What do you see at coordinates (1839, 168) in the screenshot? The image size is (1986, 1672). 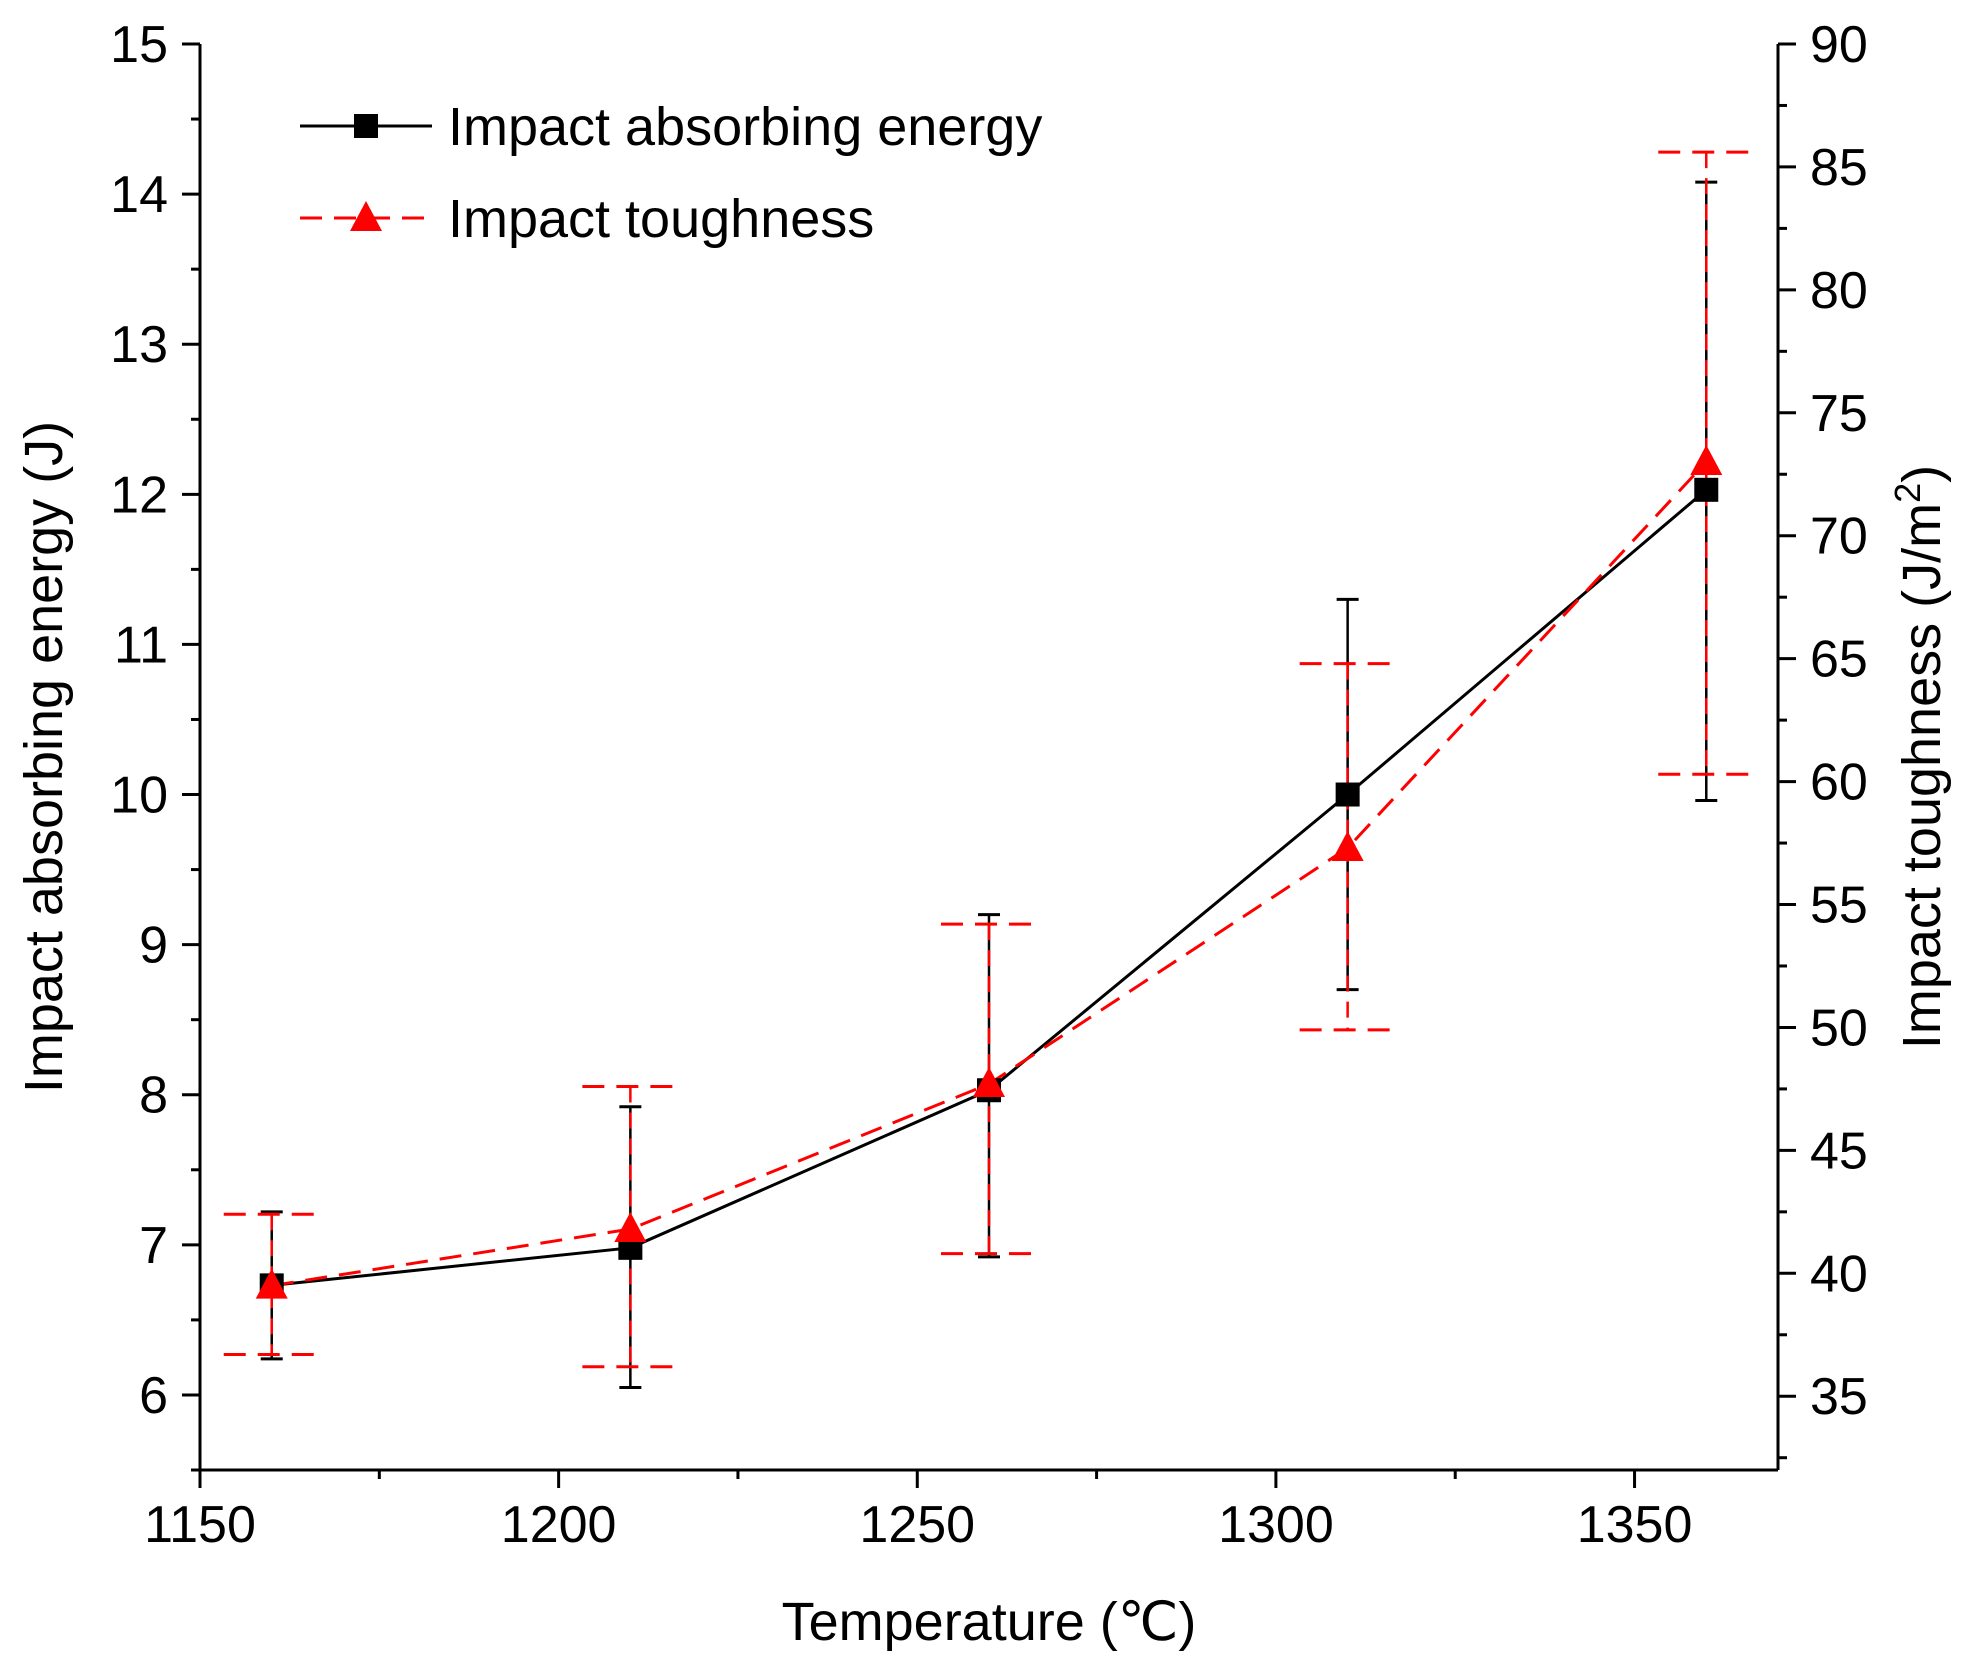 I see `y2-tick-label: 85` at bounding box center [1839, 168].